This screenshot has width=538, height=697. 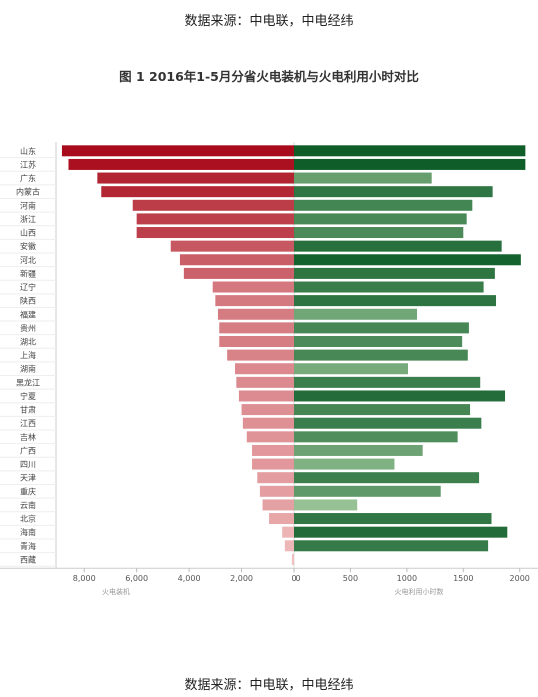 I want to click on left-axis-title: 火电装机, so click(x=116, y=591).